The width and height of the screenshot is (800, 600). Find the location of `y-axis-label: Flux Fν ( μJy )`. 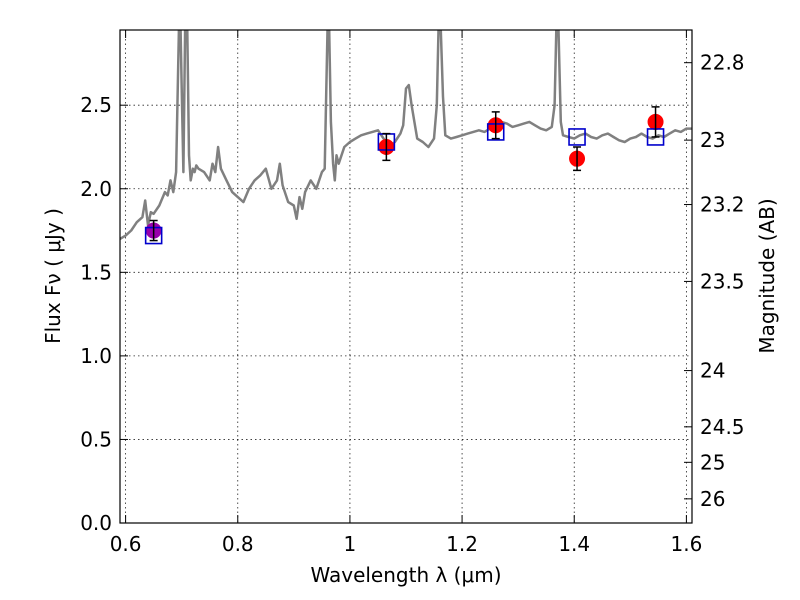

y-axis-label: Flux Fν ( μJy ) is located at coordinates (53, 276).